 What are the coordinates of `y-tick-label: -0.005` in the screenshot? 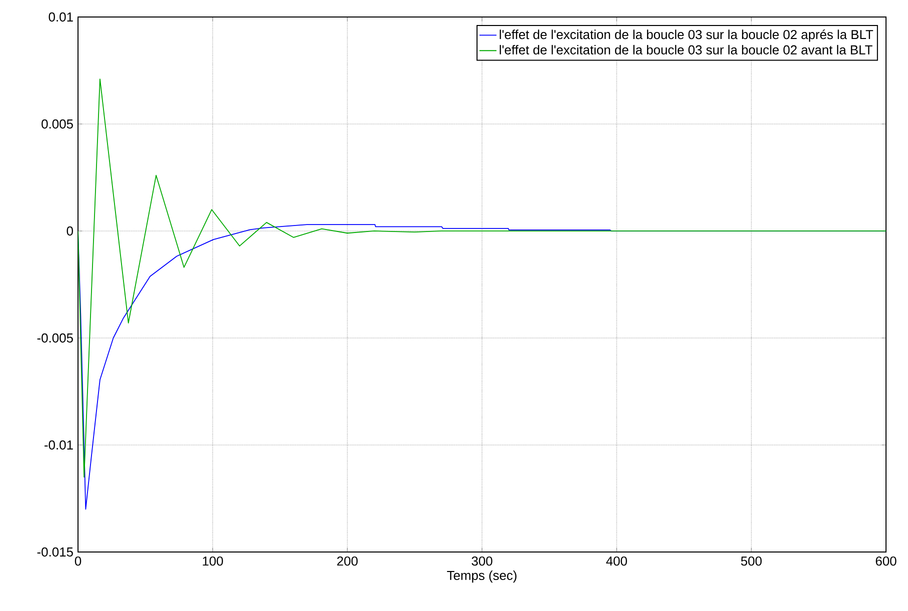 It's located at (55, 338).